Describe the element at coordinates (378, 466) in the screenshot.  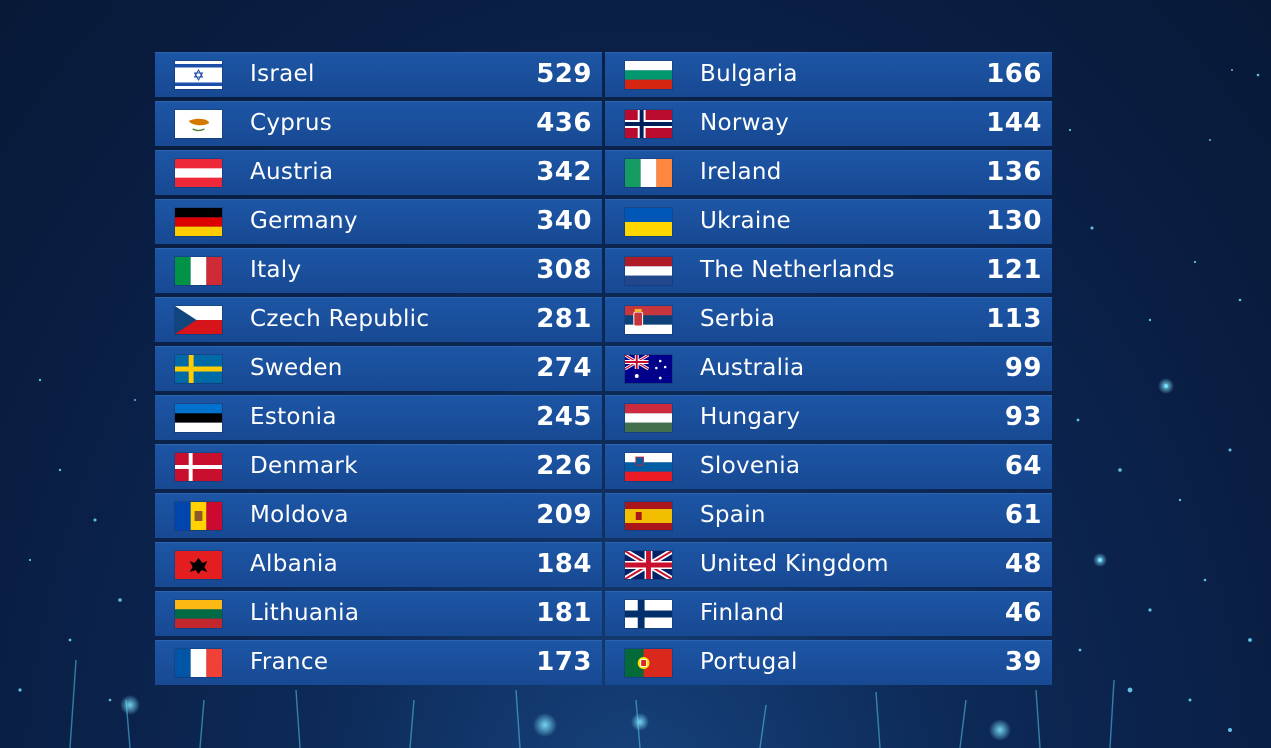
I see `scoreboard-row: Denmark 226` at that location.